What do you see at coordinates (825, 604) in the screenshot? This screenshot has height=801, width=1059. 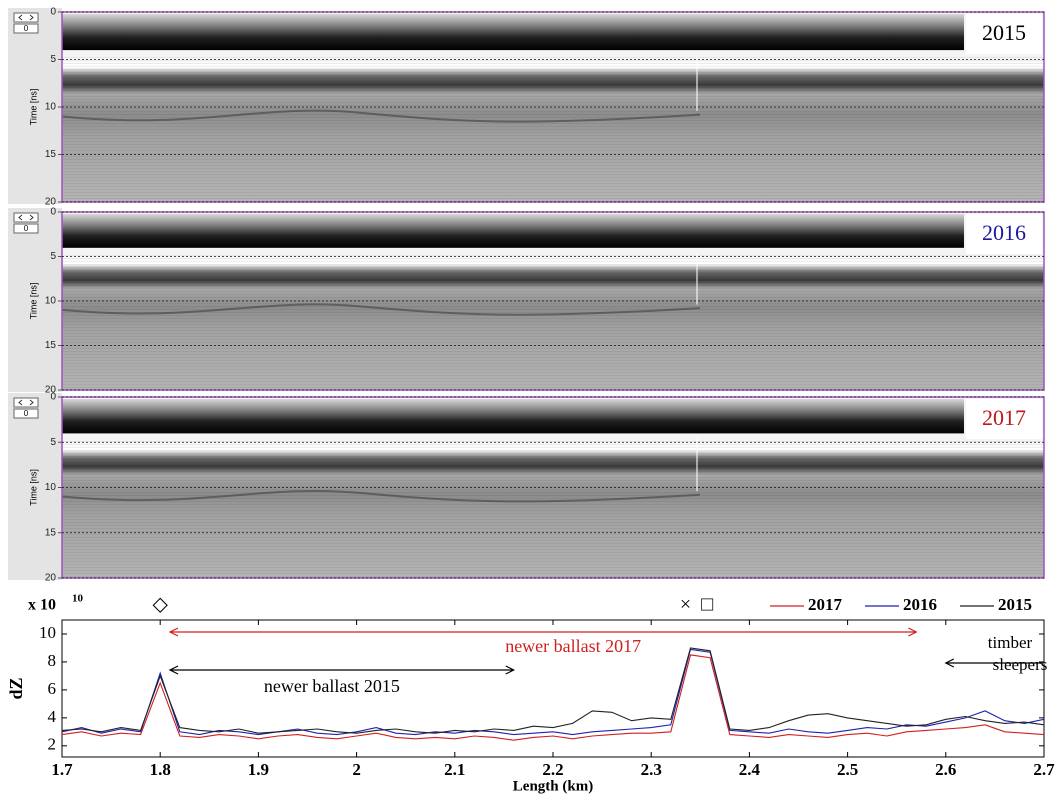 I see `legend-label: 2017` at bounding box center [825, 604].